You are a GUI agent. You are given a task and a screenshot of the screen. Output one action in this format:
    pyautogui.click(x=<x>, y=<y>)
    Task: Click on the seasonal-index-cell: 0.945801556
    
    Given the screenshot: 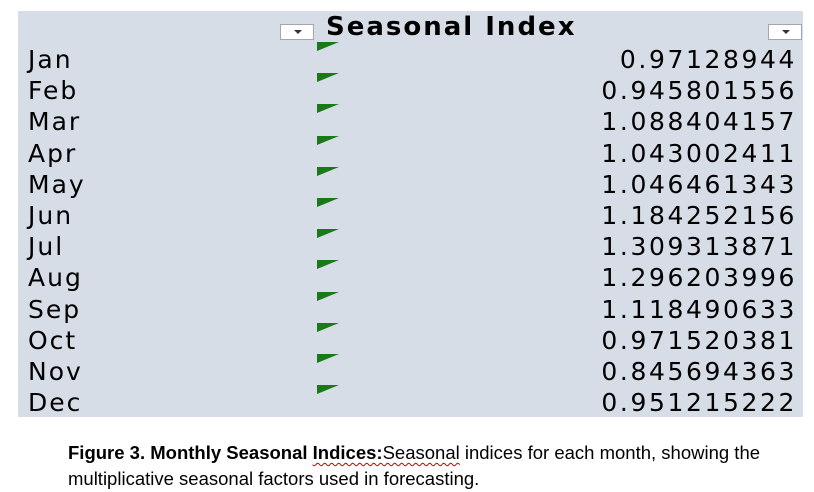 What is the action you would take?
    pyautogui.click(x=699, y=91)
    